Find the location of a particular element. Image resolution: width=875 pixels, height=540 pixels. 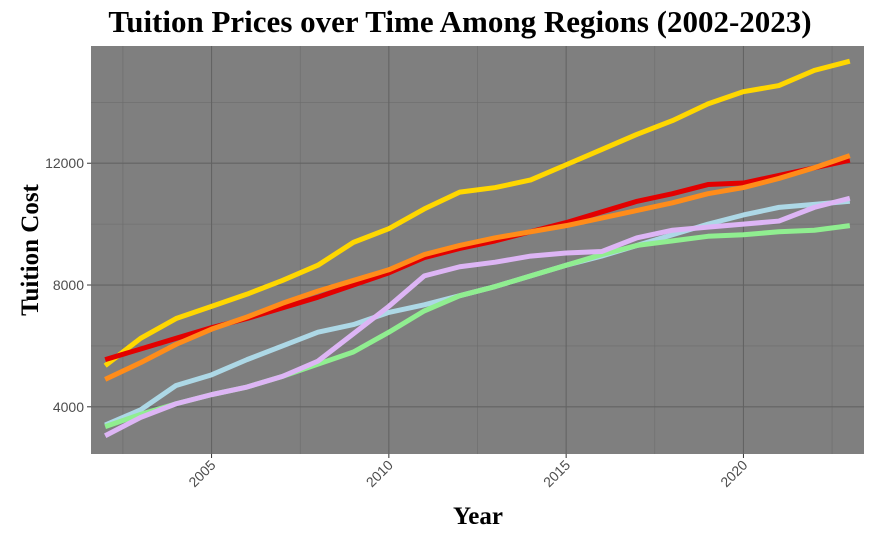

y-axis-title: Tuition Cost is located at coordinates (30, 249).